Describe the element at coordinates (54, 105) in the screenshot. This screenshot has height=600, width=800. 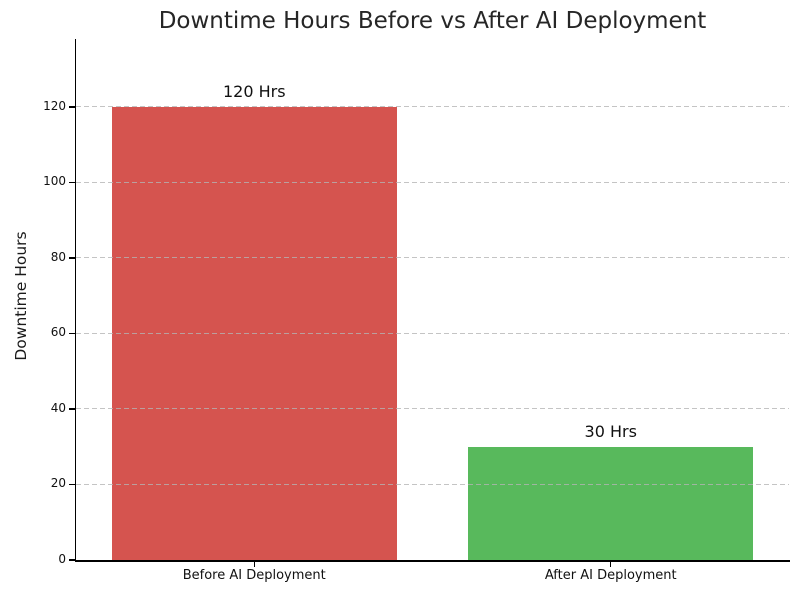
I see `y-tick-label: 120` at that location.